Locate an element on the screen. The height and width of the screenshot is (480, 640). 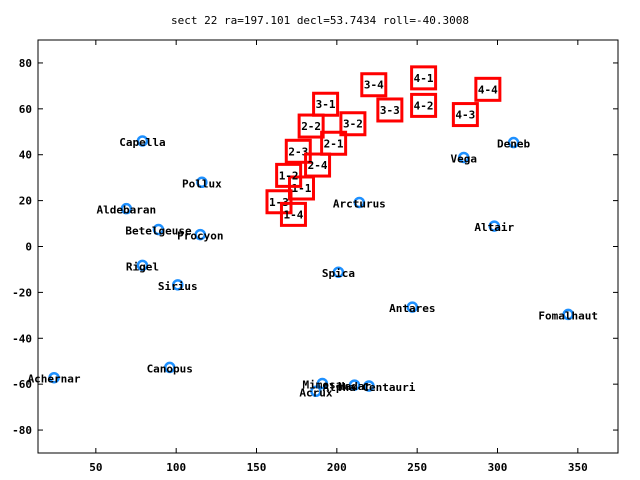
section-box-2-1: 2-1 is located at coordinates (334, 143).